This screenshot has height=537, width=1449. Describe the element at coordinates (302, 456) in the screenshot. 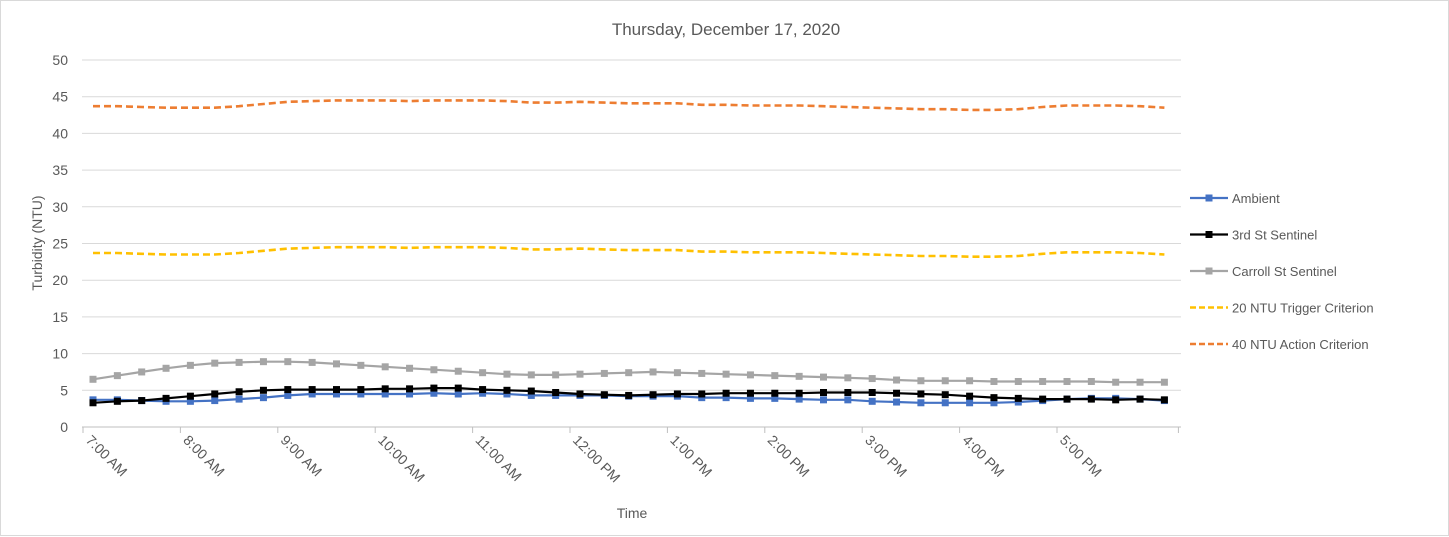

I see `x-tick-label: 9:00 AM` at that location.